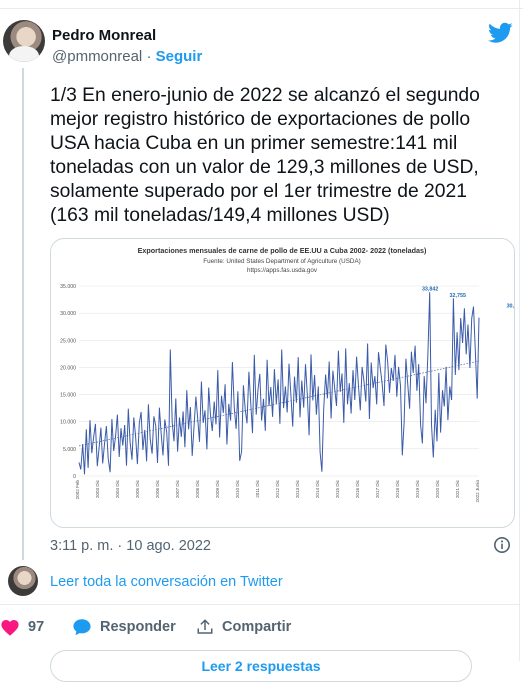  Describe the element at coordinates (36, 627) in the screenshot. I see `like-count: 97` at that location.